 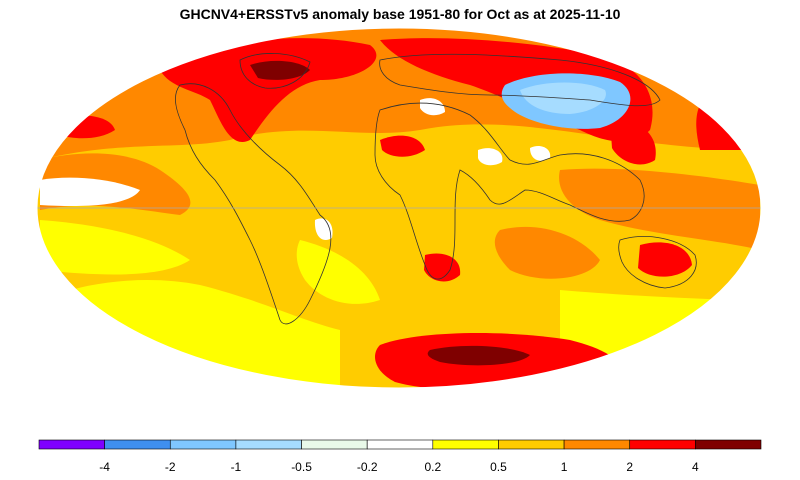 I want to click on north-africa-neutral, so click(x=432, y=107).